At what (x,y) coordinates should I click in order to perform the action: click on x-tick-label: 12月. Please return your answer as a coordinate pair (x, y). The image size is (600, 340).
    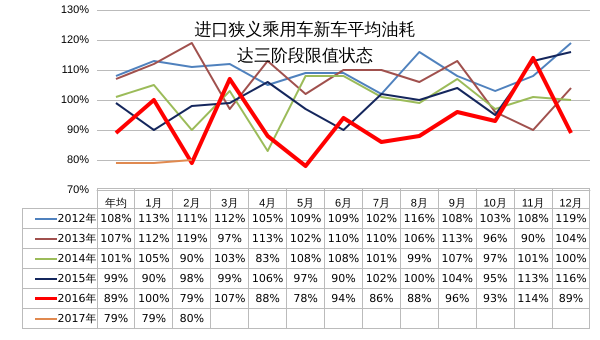
    Looking at the image, I should click on (571, 204).